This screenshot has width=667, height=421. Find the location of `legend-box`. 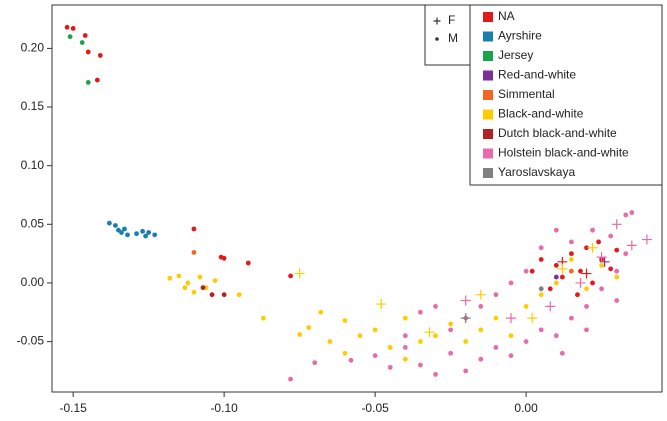

legend-box is located at coordinates (566, 95).